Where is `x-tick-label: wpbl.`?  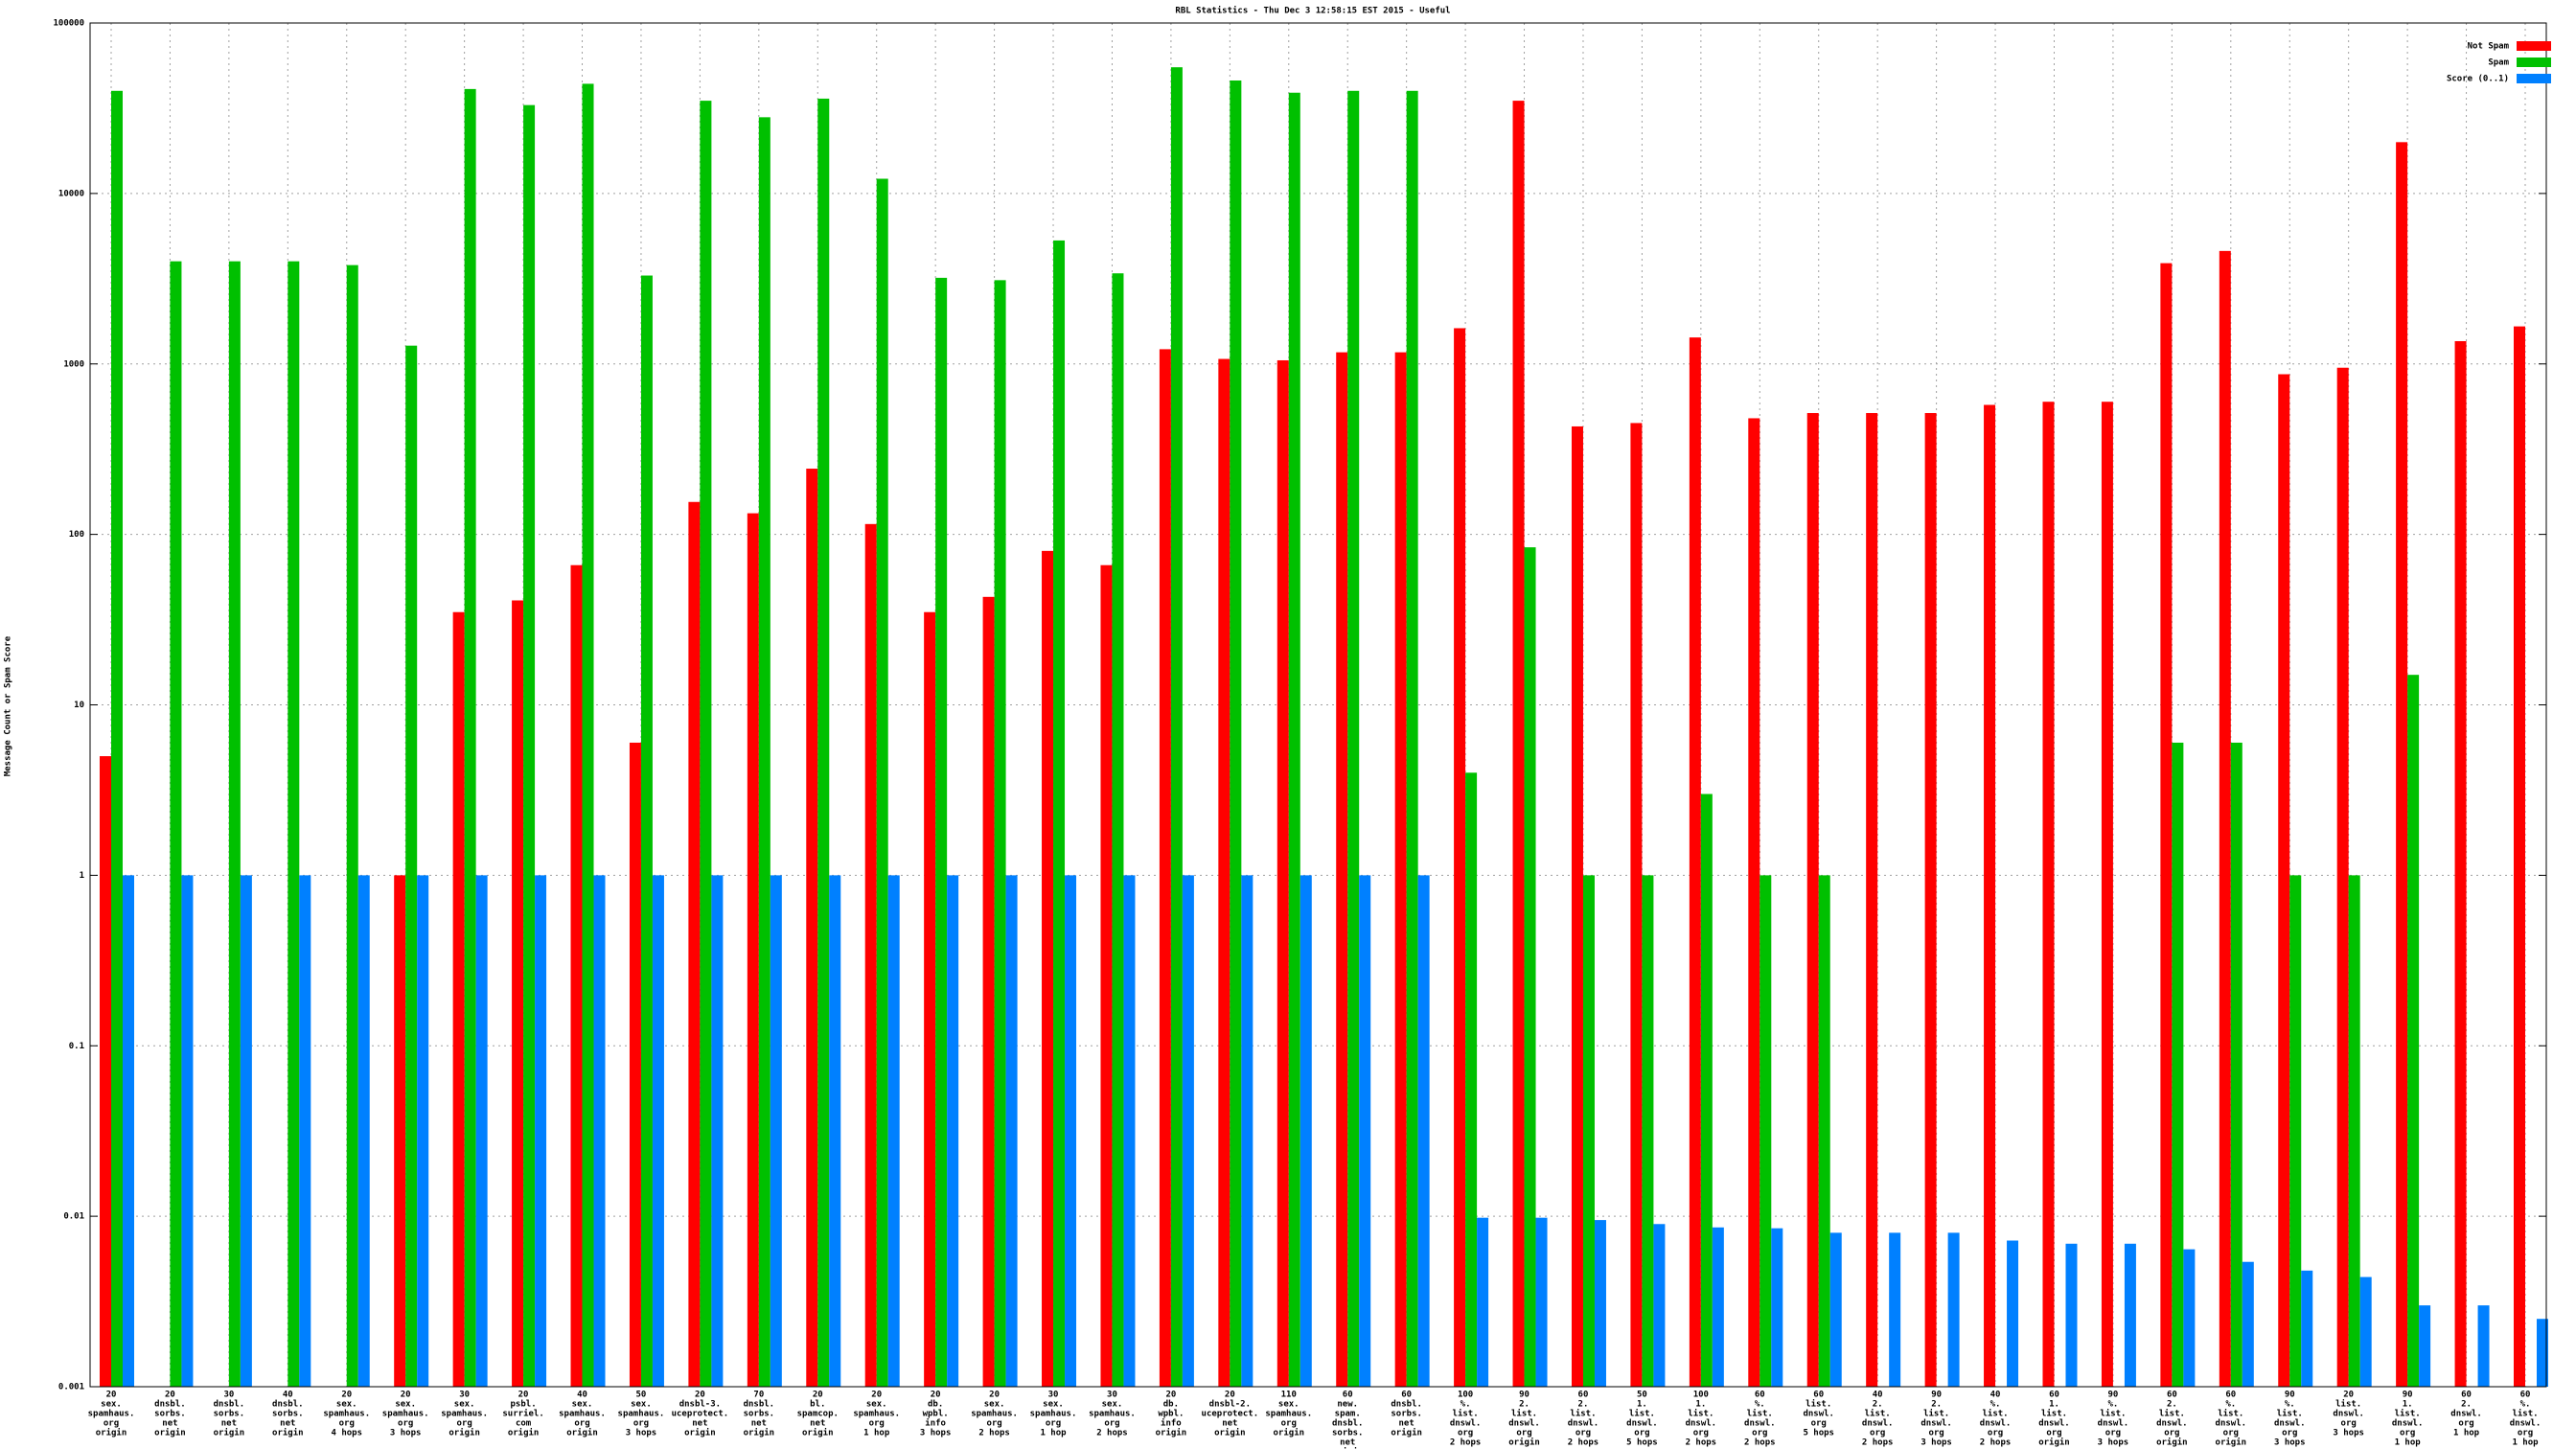
x-tick-label: wpbl. is located at coordinates (936, 1414).